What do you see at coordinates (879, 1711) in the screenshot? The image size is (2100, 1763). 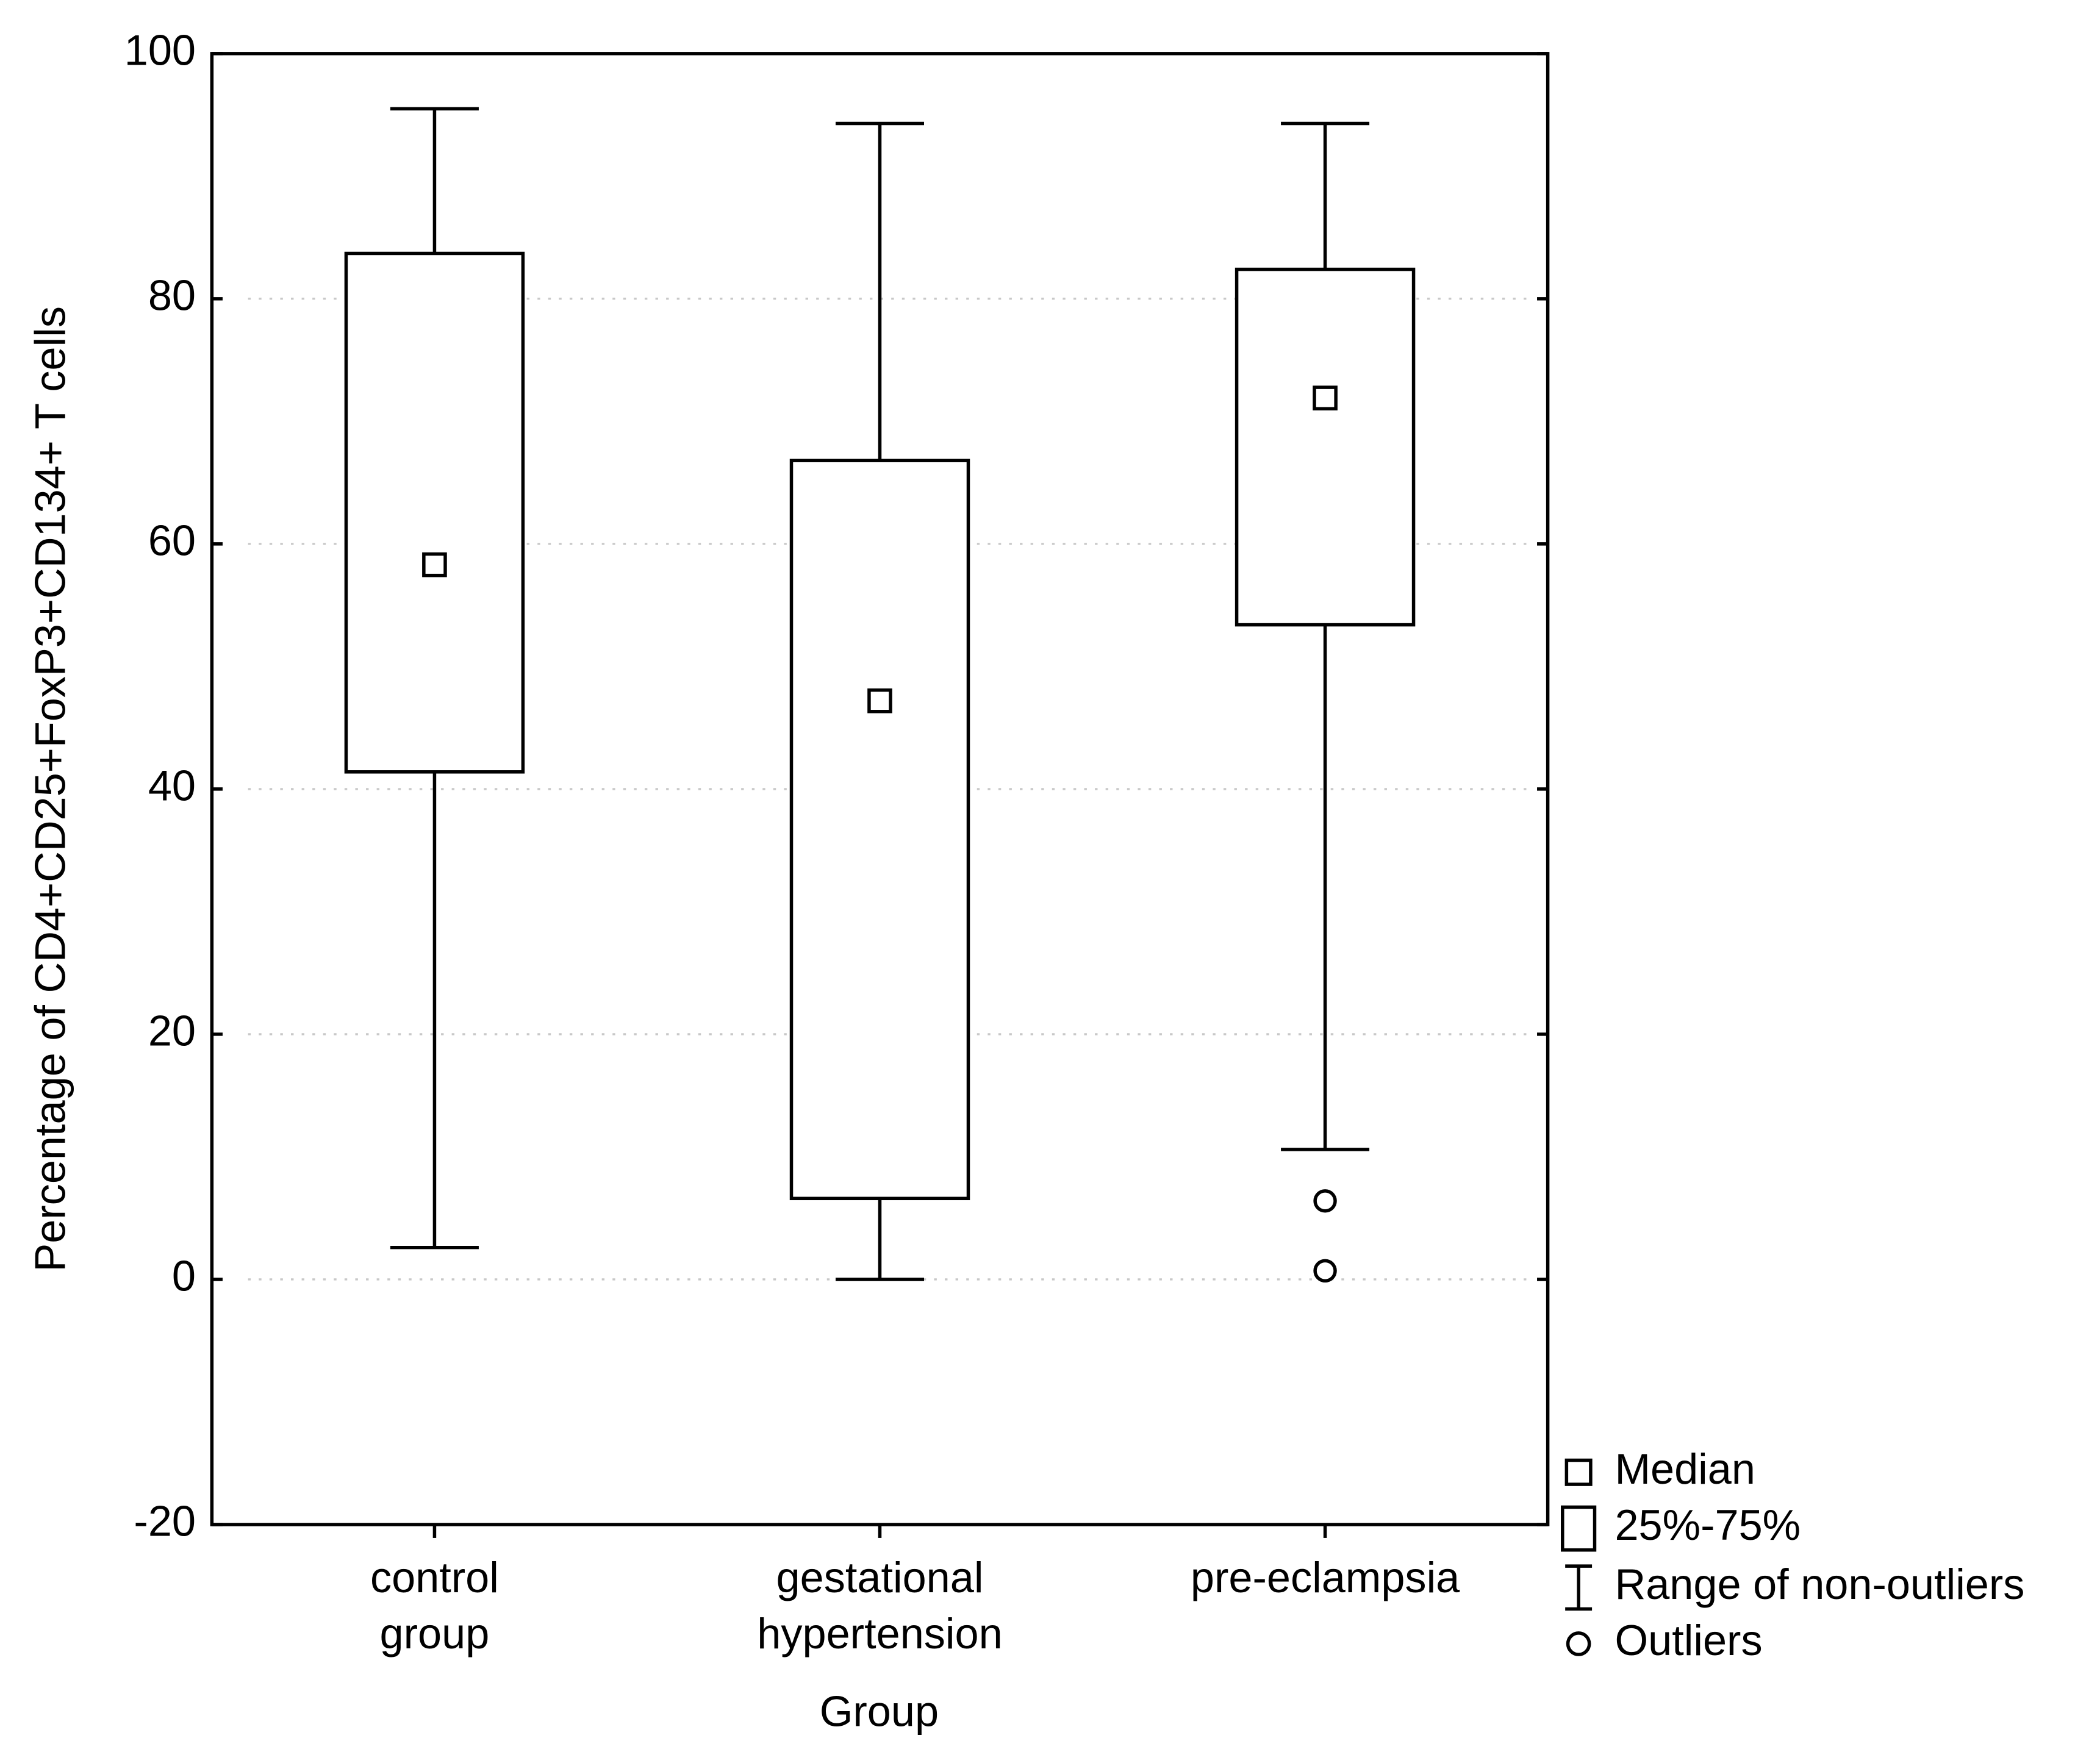 I see `x-axis-label: Group` at bounding box center [879, 1711].